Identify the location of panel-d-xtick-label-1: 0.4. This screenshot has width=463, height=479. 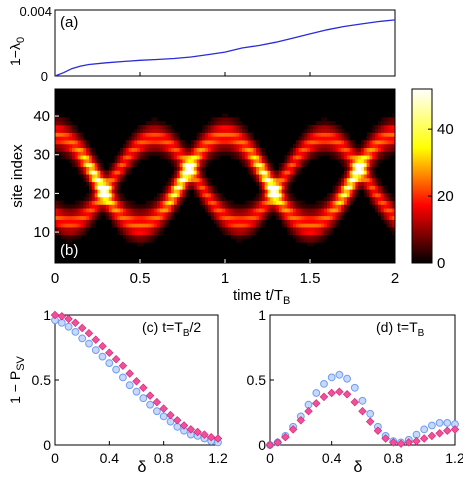
(332, 458).